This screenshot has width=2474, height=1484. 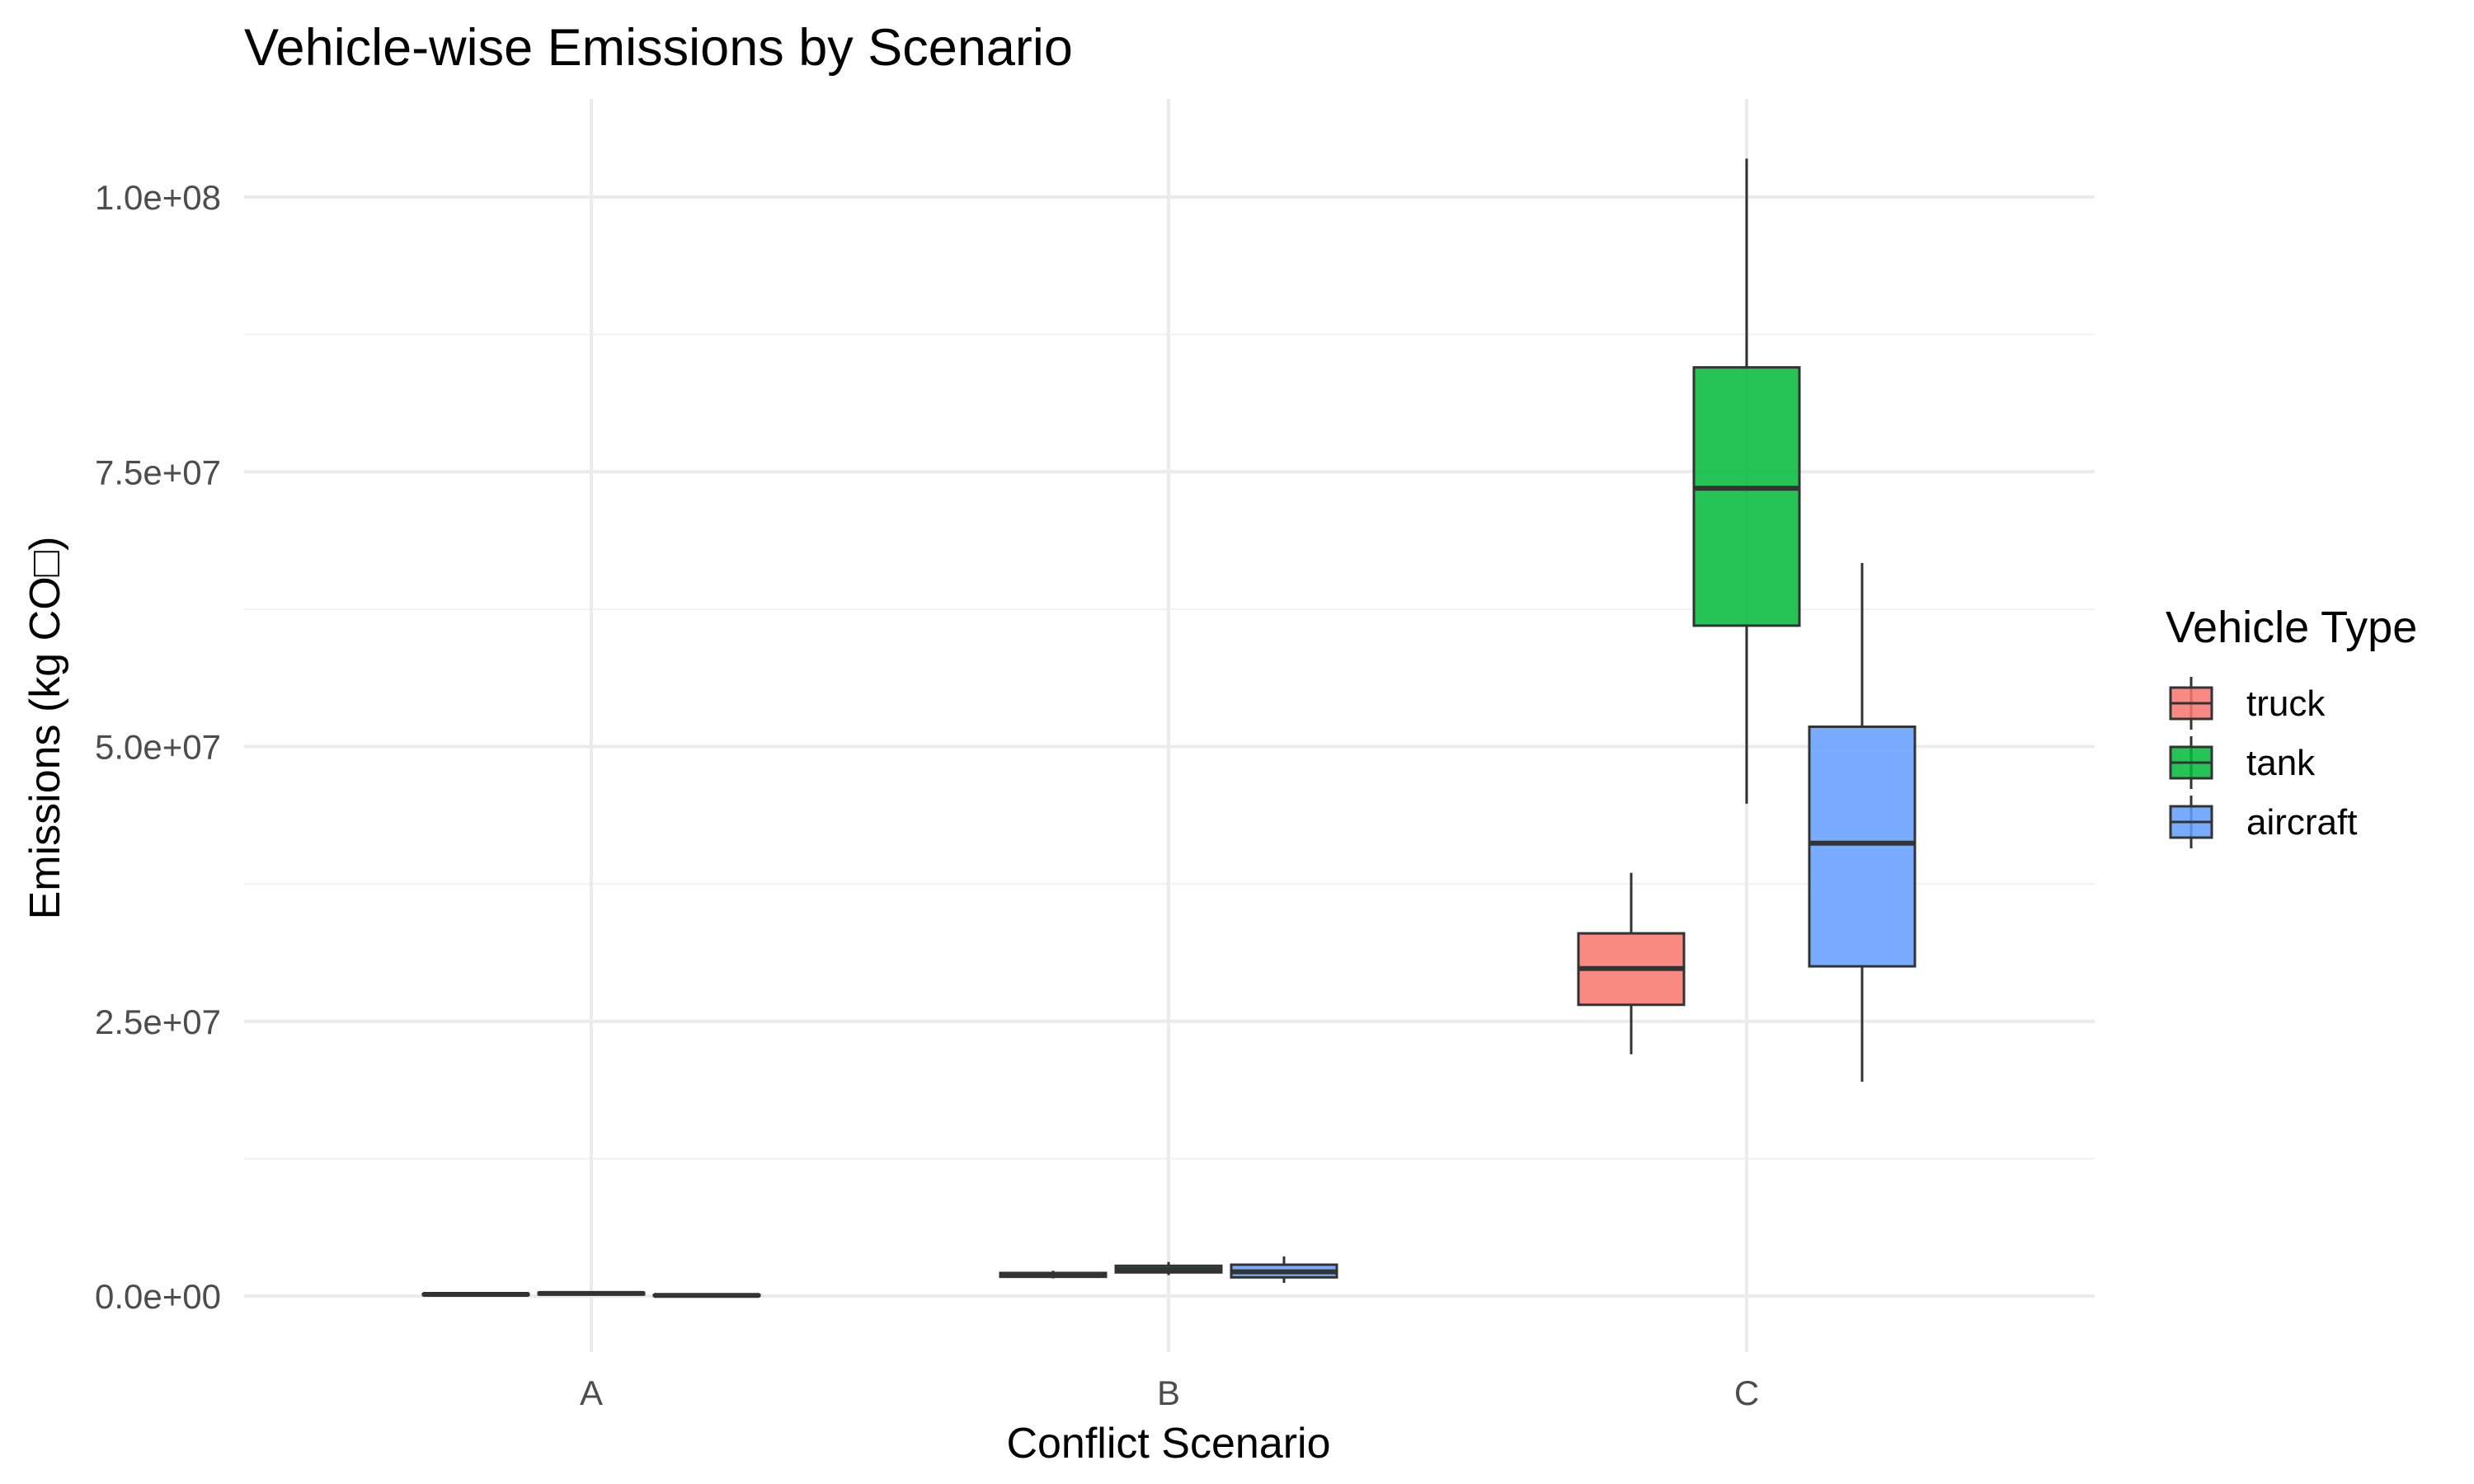 What do you see at coordinates (591, 1393) in the screenshot?
I see `x-tick-label: A` at bounding box center [591, 1393].